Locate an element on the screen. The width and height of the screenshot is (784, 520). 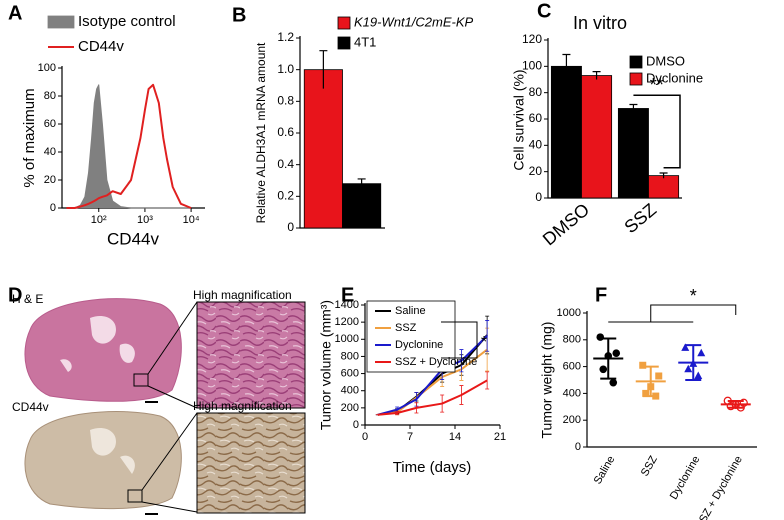
y-axis-label: Tumor weight (mg) is located at coordinates (547, 380).